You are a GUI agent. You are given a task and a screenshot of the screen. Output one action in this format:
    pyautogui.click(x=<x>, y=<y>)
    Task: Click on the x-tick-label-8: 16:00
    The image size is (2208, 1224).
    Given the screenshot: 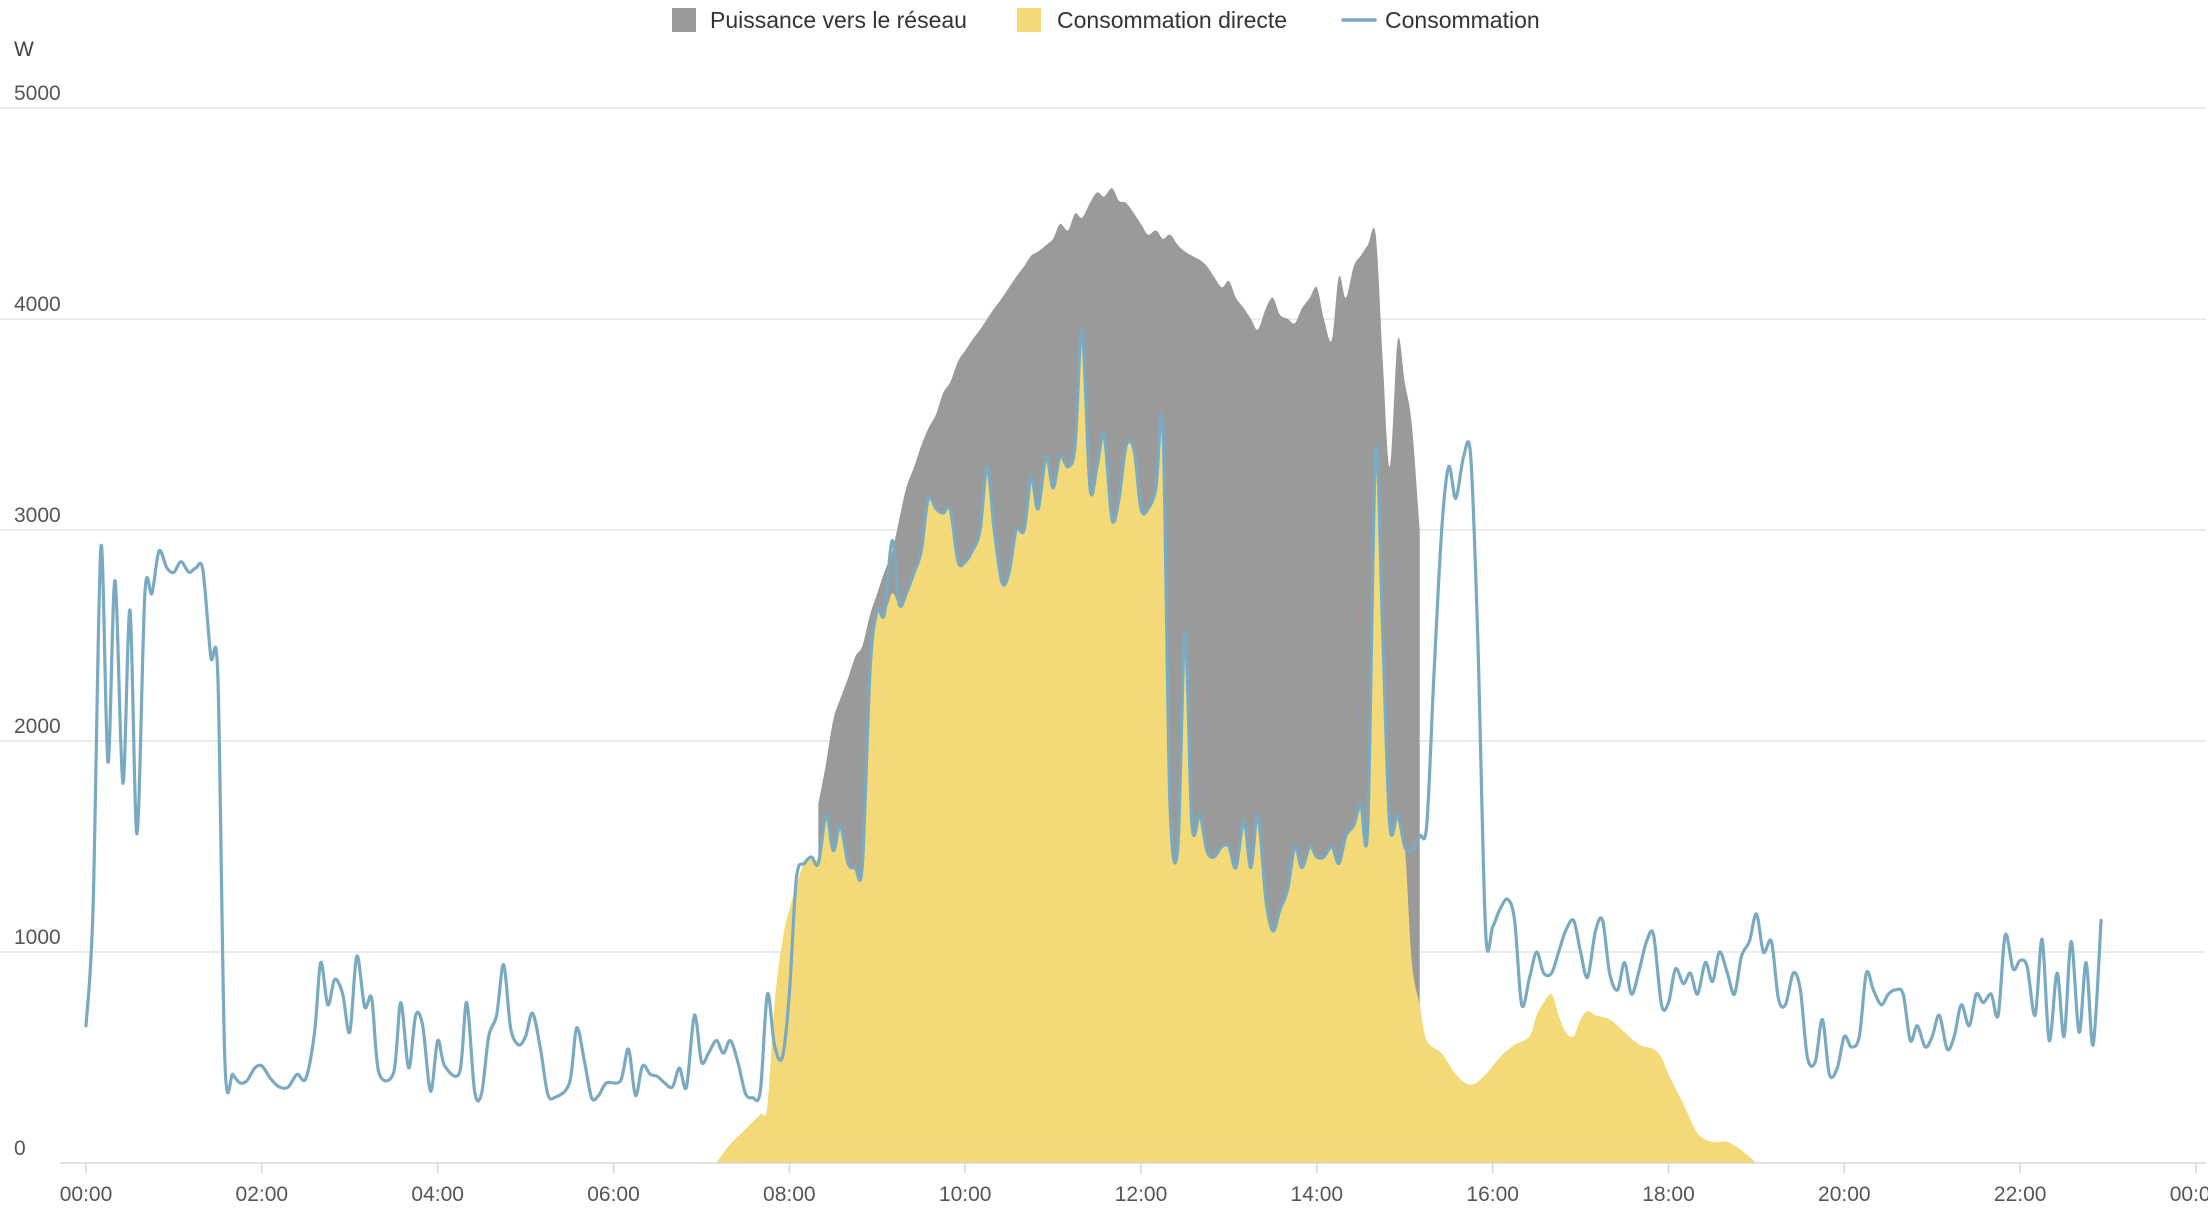 What is the action you would take?
    pyautogui.click(x=1492, y=1194)
    